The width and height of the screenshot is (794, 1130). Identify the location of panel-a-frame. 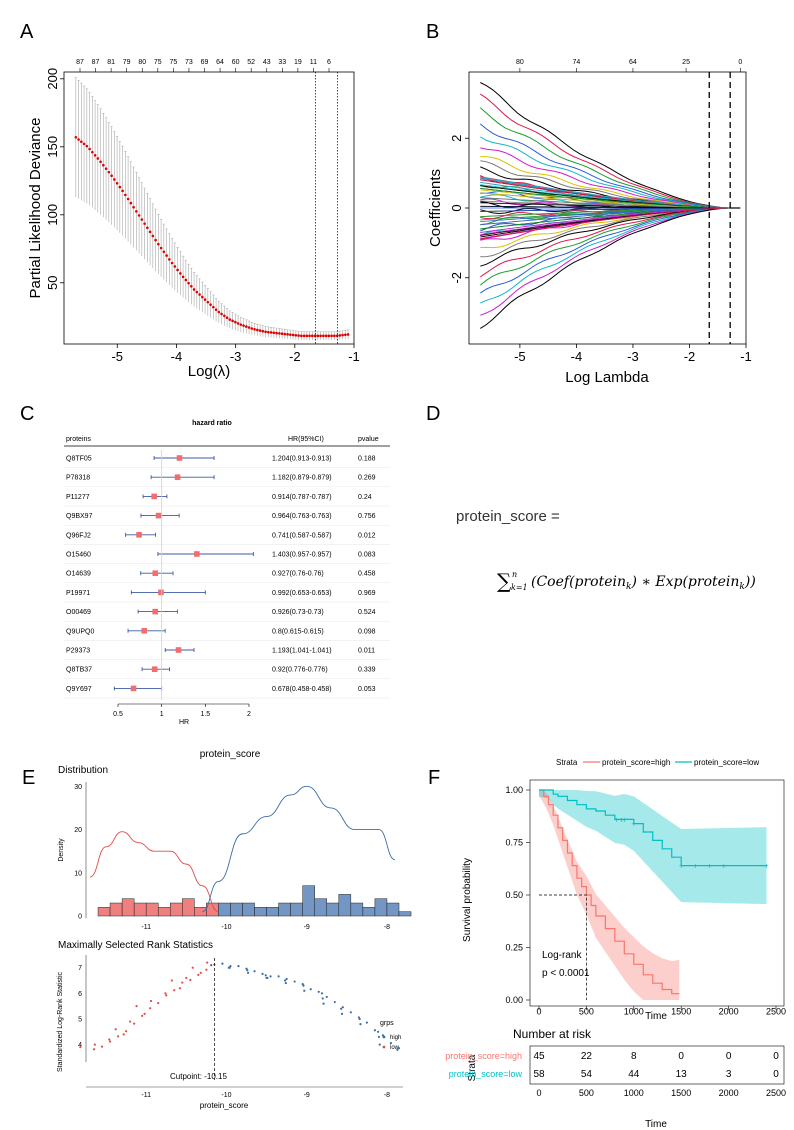
(209, 208).